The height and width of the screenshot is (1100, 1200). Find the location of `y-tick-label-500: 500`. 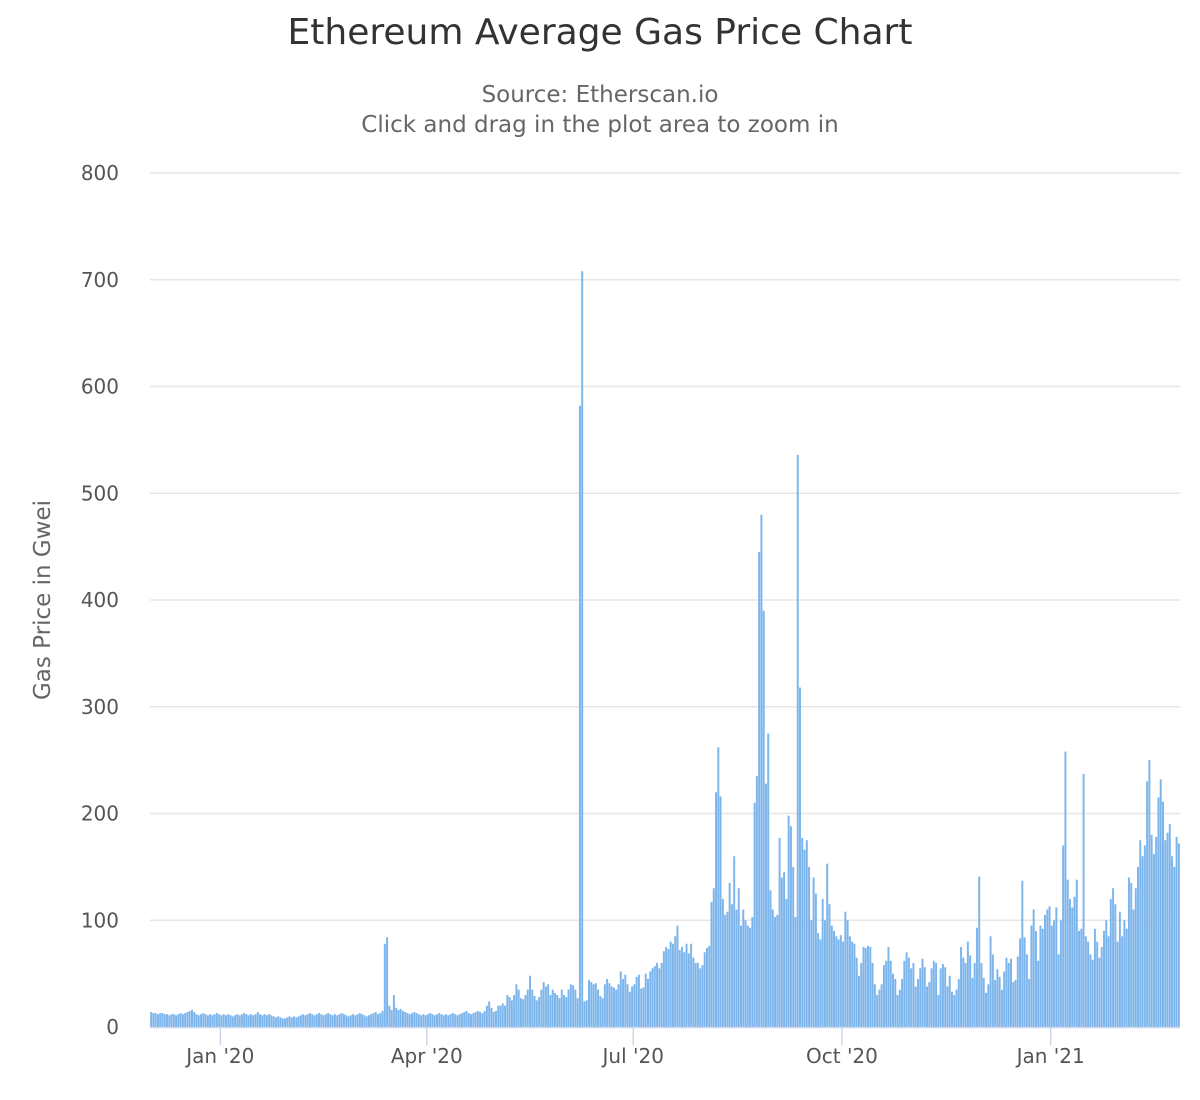

y-tick-label-500: 500 is located at coordinates (100, 493).